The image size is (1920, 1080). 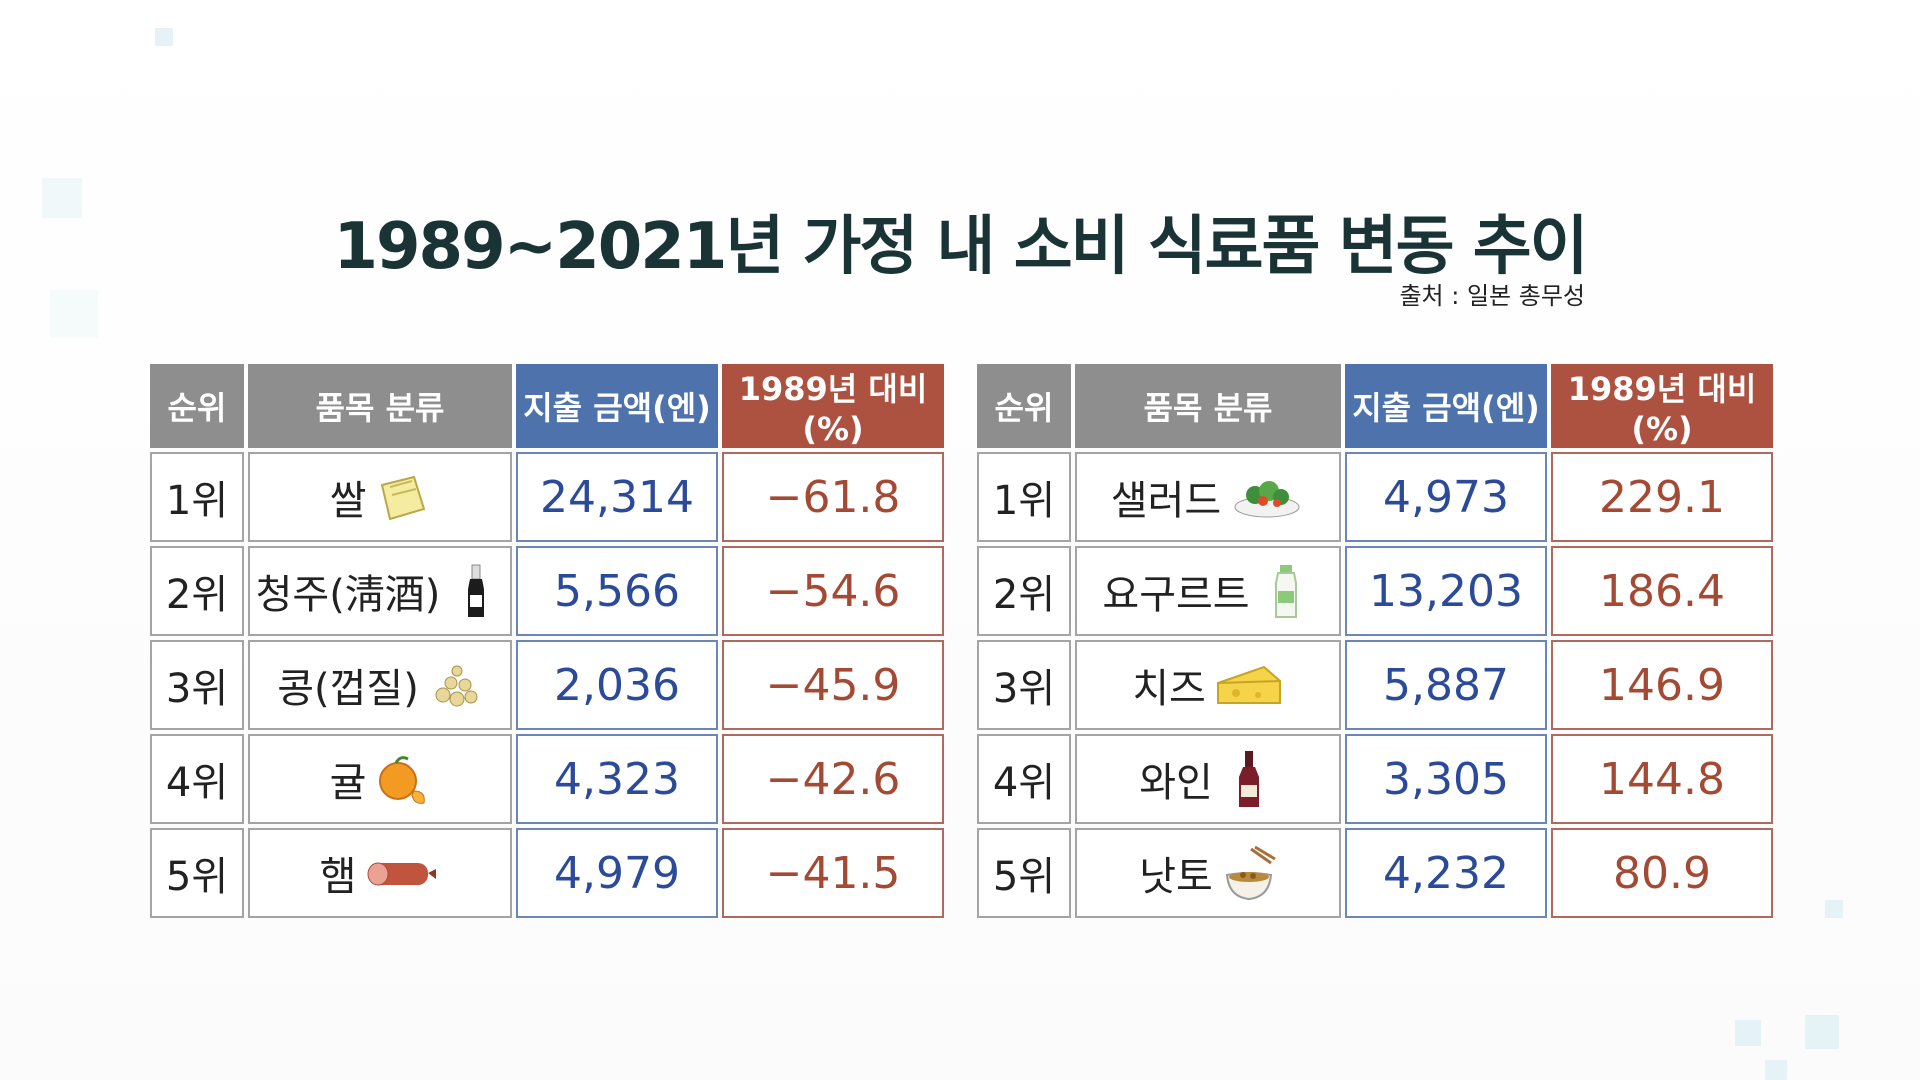 What do you see at coordinates (1176, 877) in the screenshot?
I see `item-label: 낫토` at bounding box center [1176, 877].